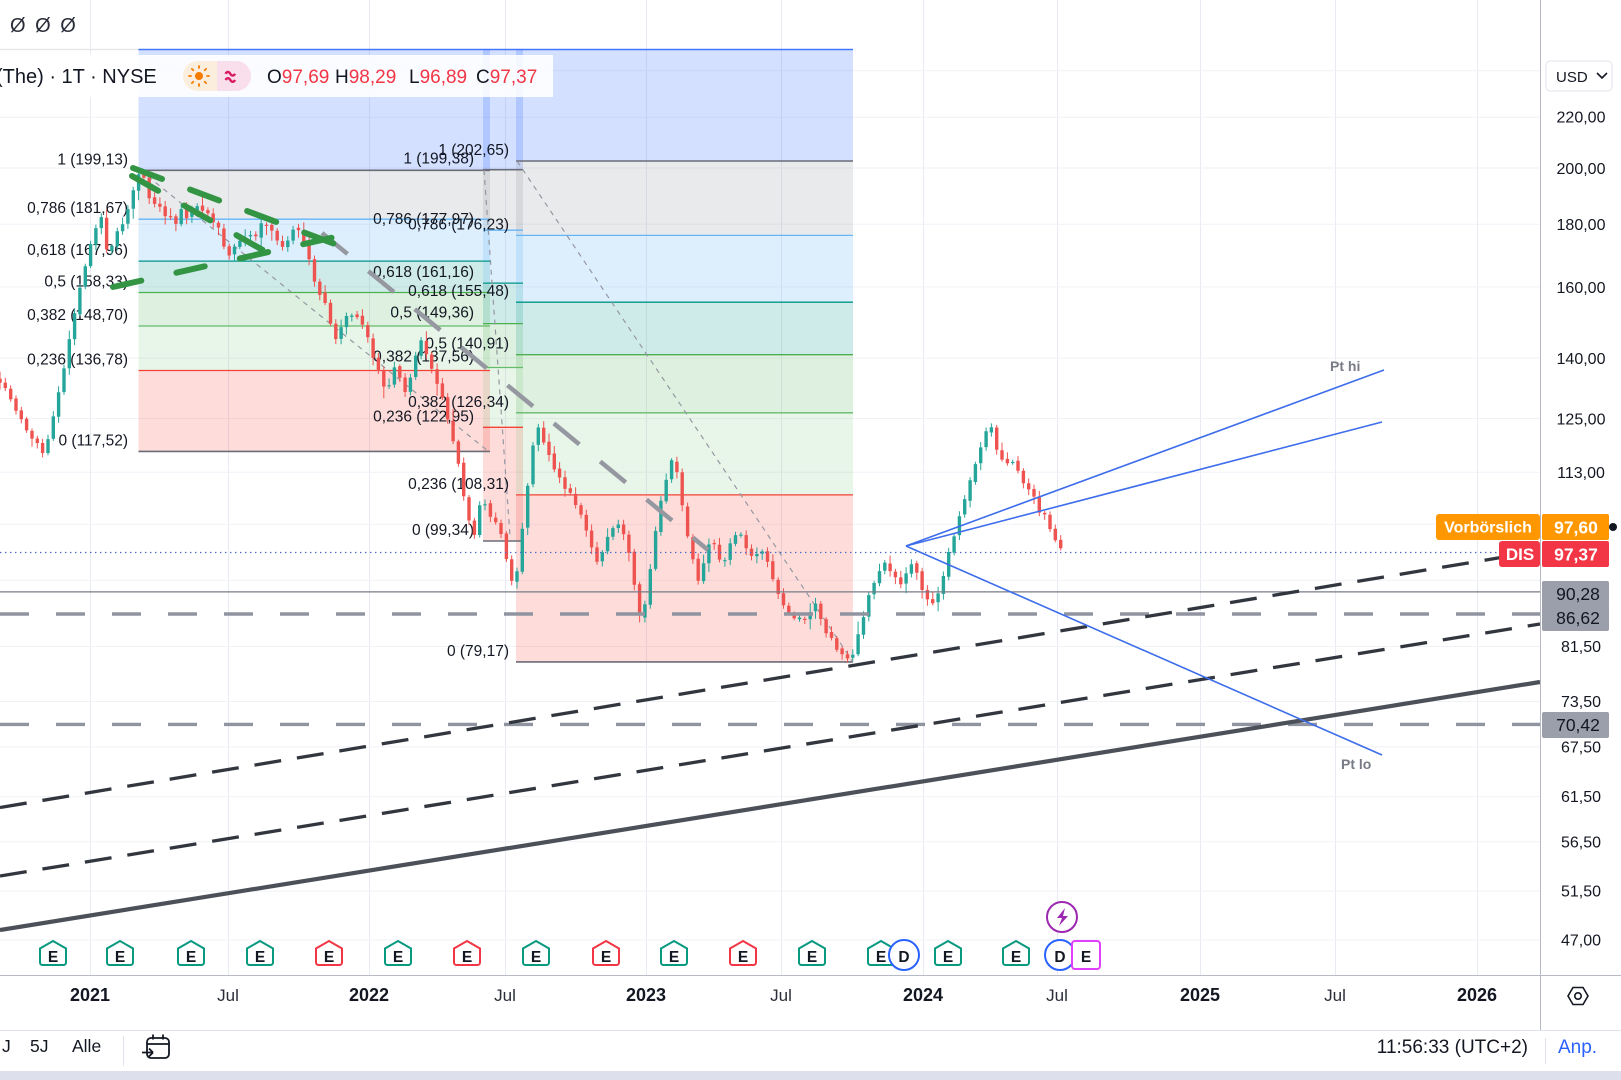 The height and width of the screenshot is (1080, 1621). I want to click on svg-text: (The) · 1T · NYSE, so click(78, 77).